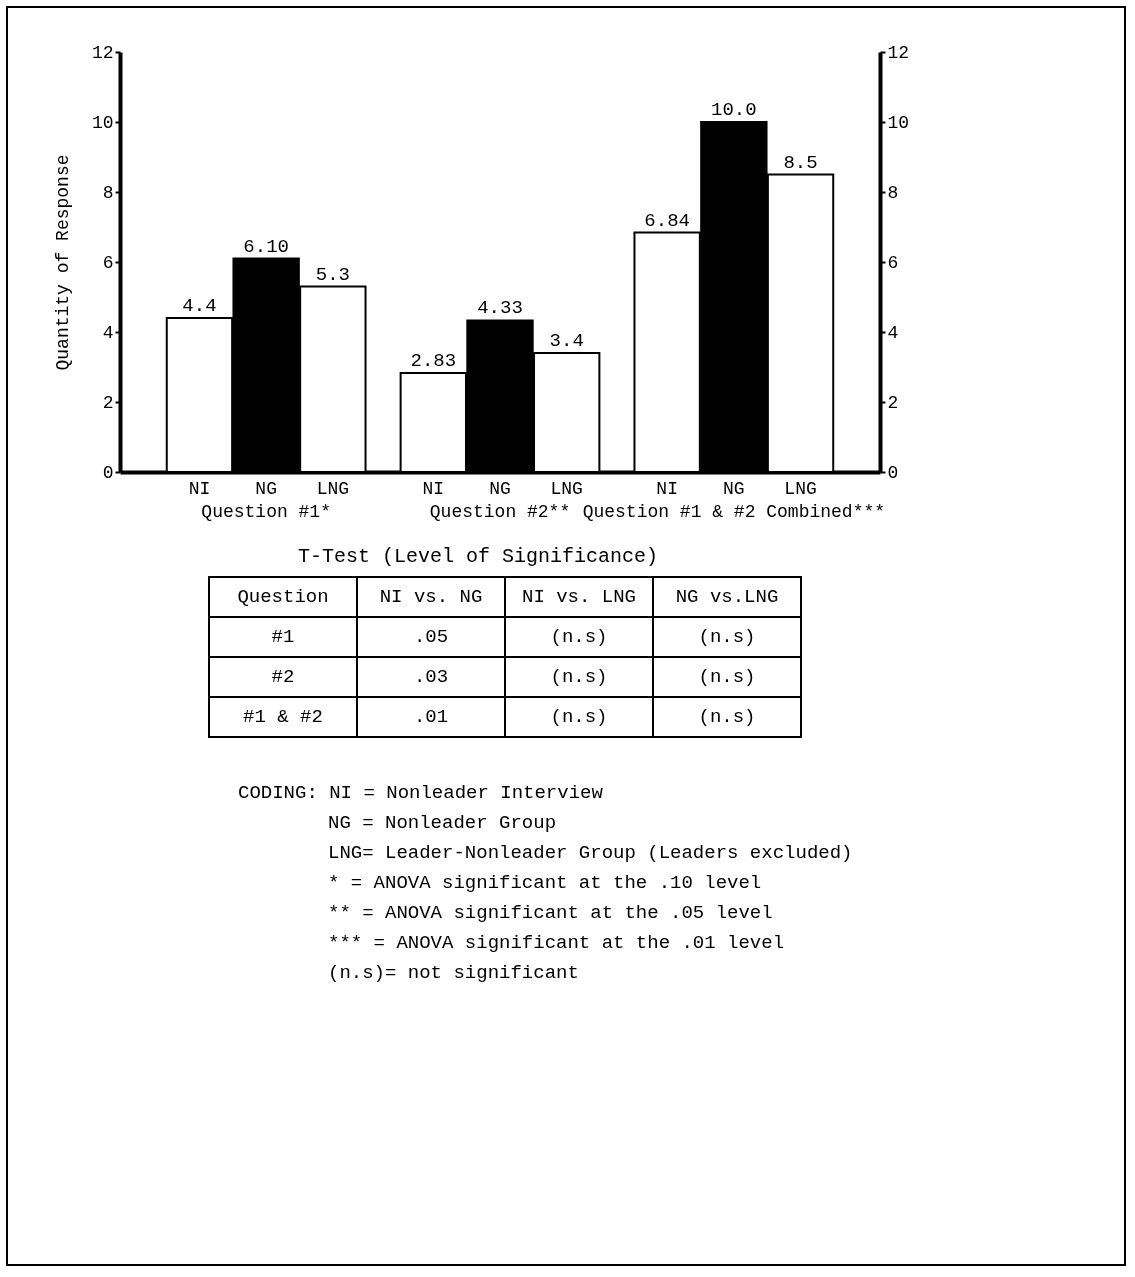 This screenshot has width=1135, height=1277. Describe the element at coordinates (453, 973) in the screenshot. I see `text: (n.s)= not significant` at that location.